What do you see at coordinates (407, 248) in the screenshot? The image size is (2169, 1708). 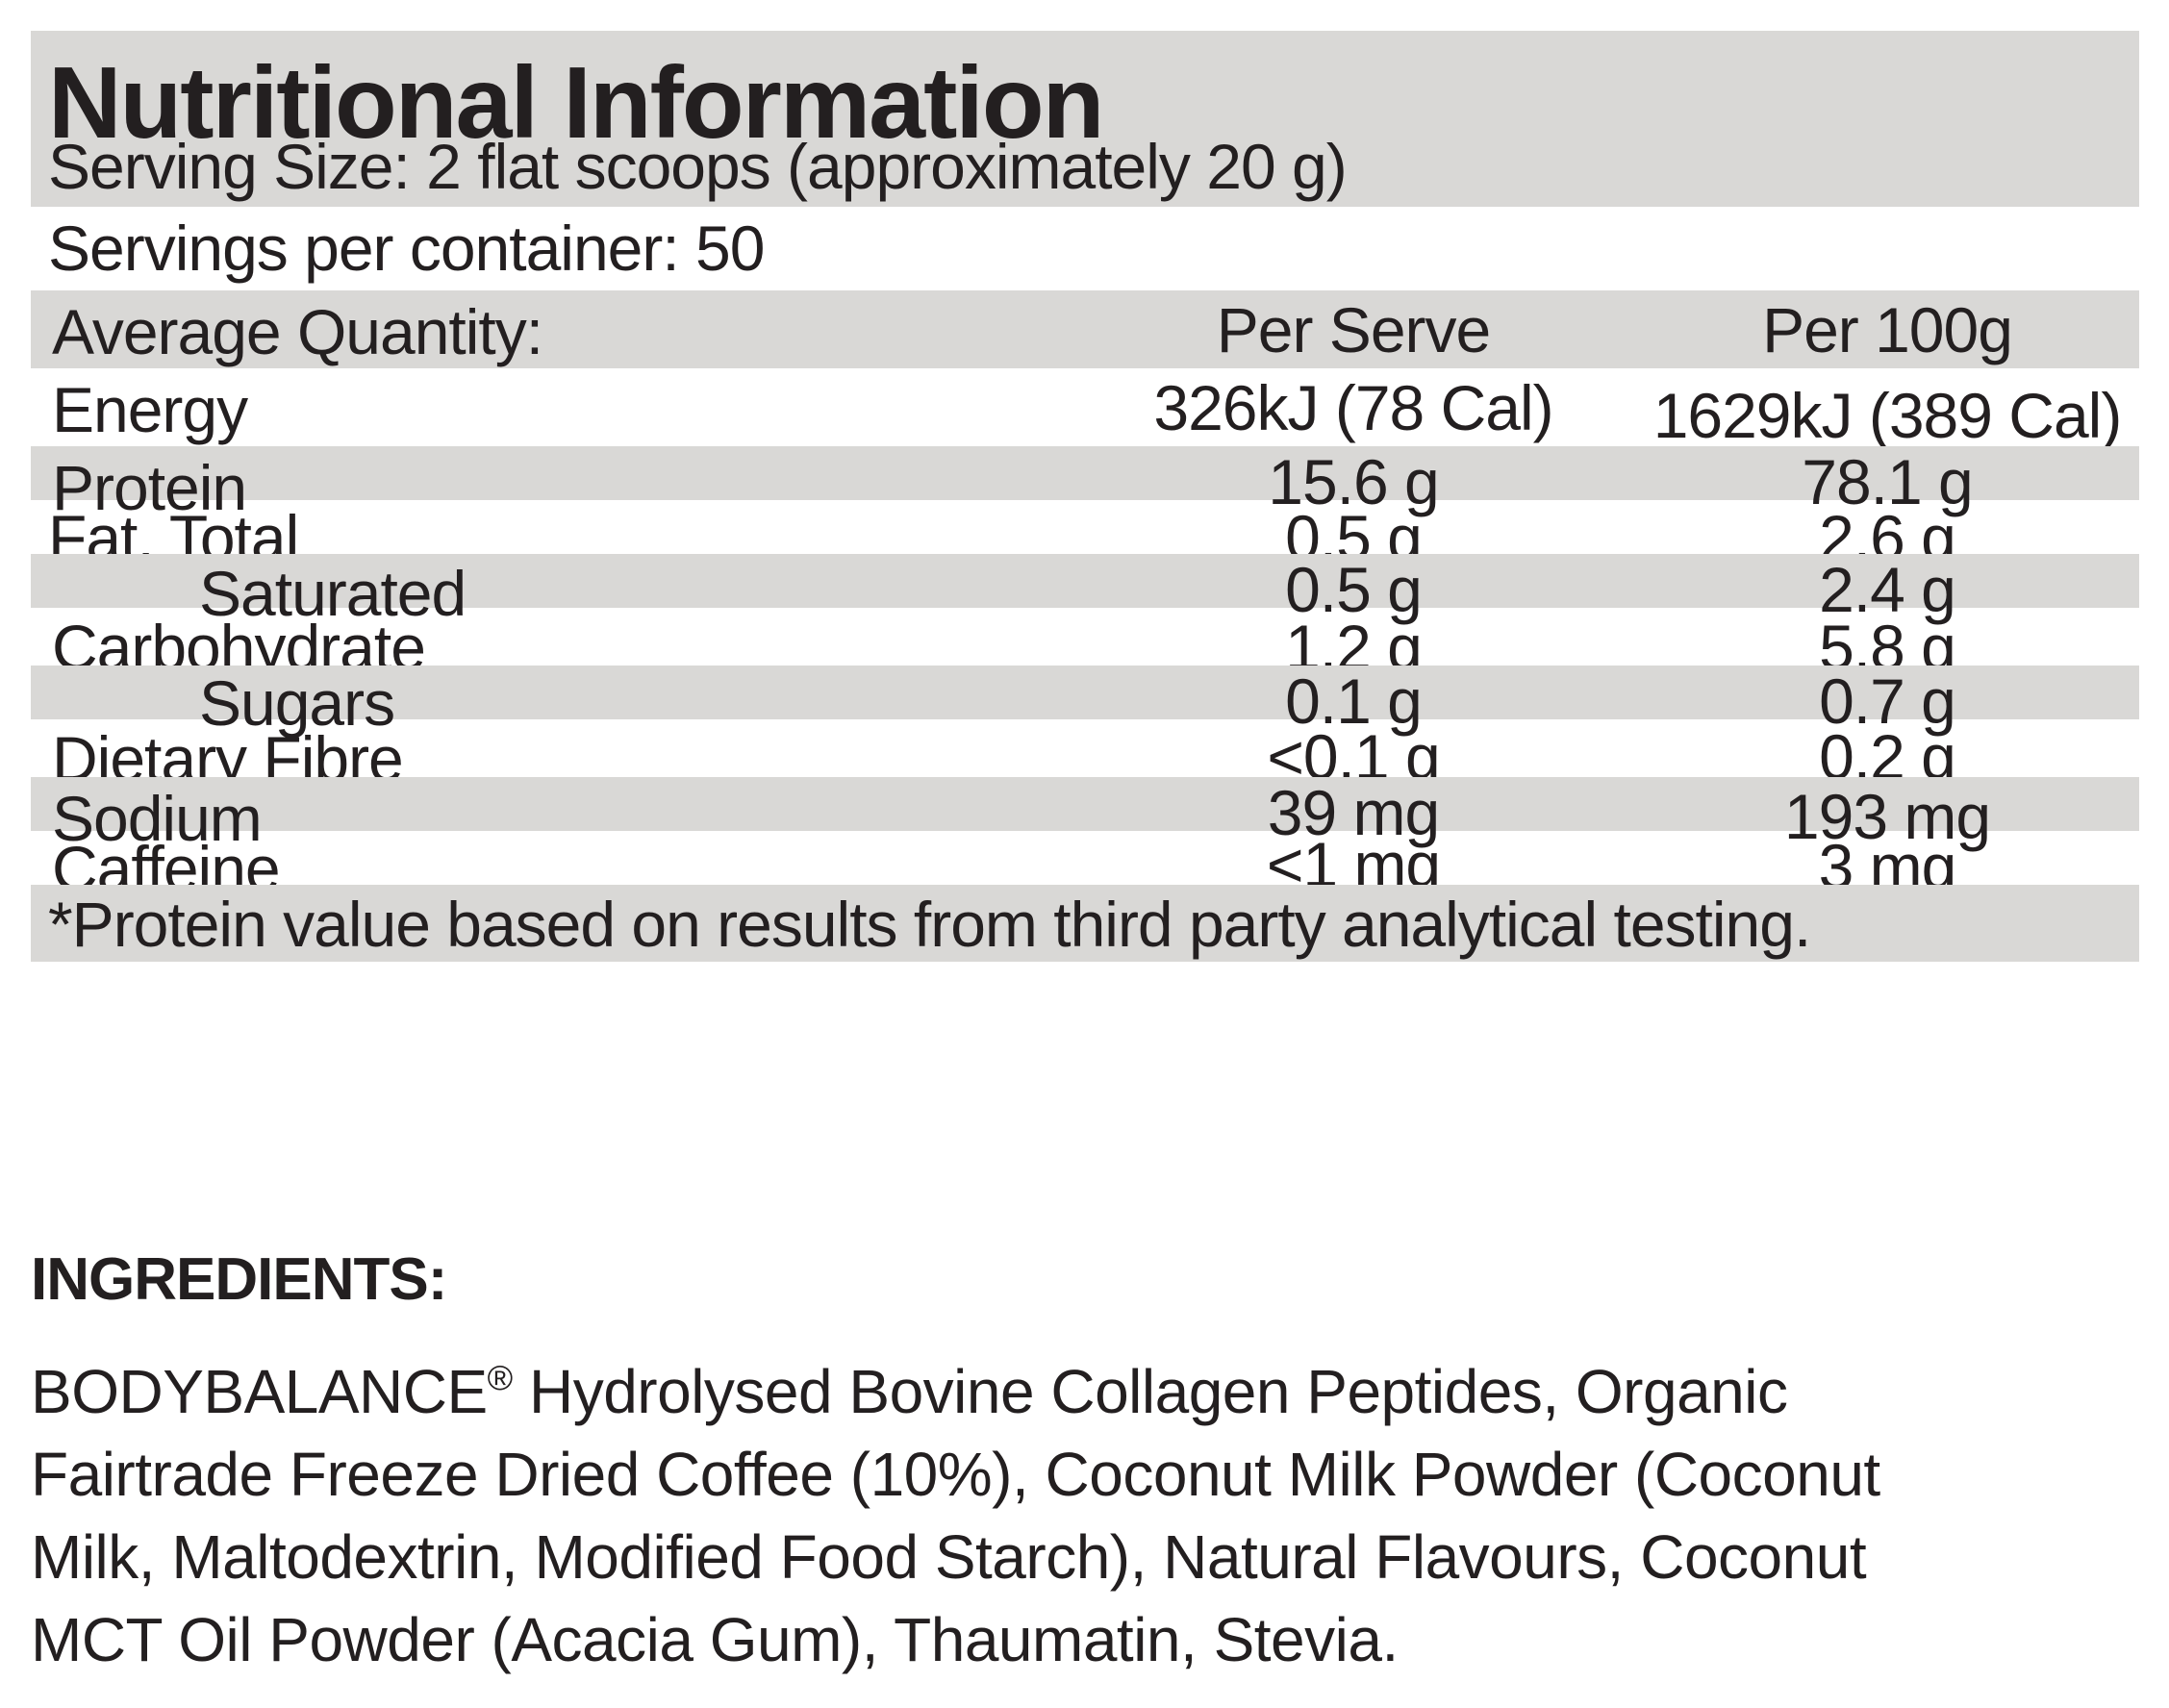 I see `servings-per-container: Servings per container: 50` at bounding box center [407, 248].